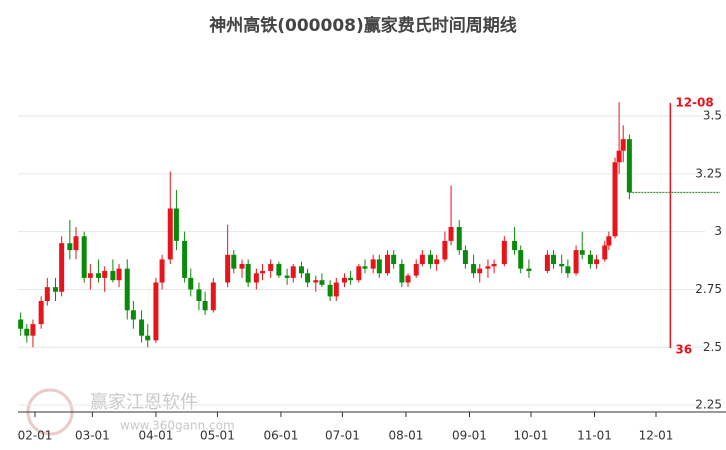  Describe the element at coordinates (342, 436) in the screenshot. I see `x-tick-label: 07-01` at that location.